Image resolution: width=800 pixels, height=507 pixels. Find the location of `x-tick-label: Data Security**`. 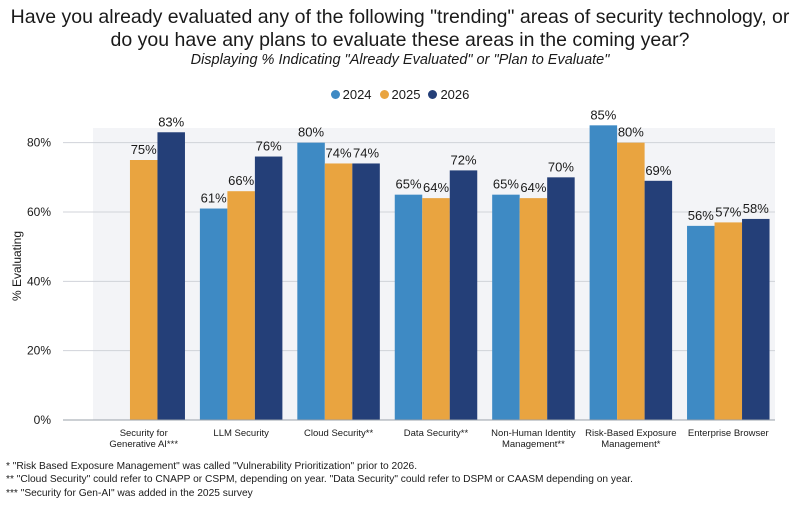

x-tick-label: Data Security** is located at coordinates (436, 433).